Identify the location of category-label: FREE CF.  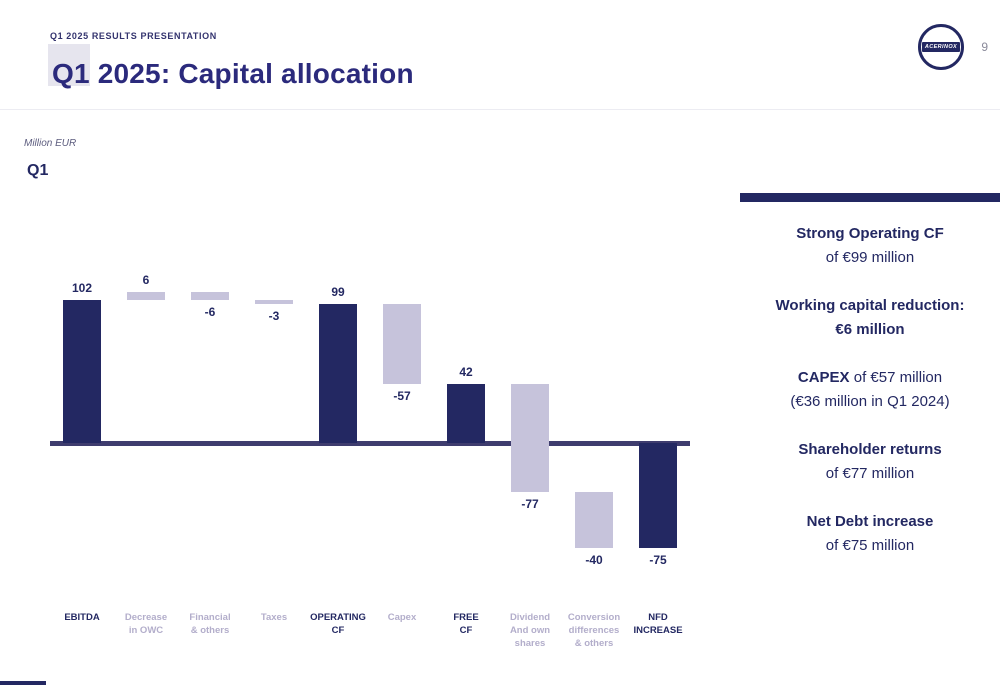
(466, 624).